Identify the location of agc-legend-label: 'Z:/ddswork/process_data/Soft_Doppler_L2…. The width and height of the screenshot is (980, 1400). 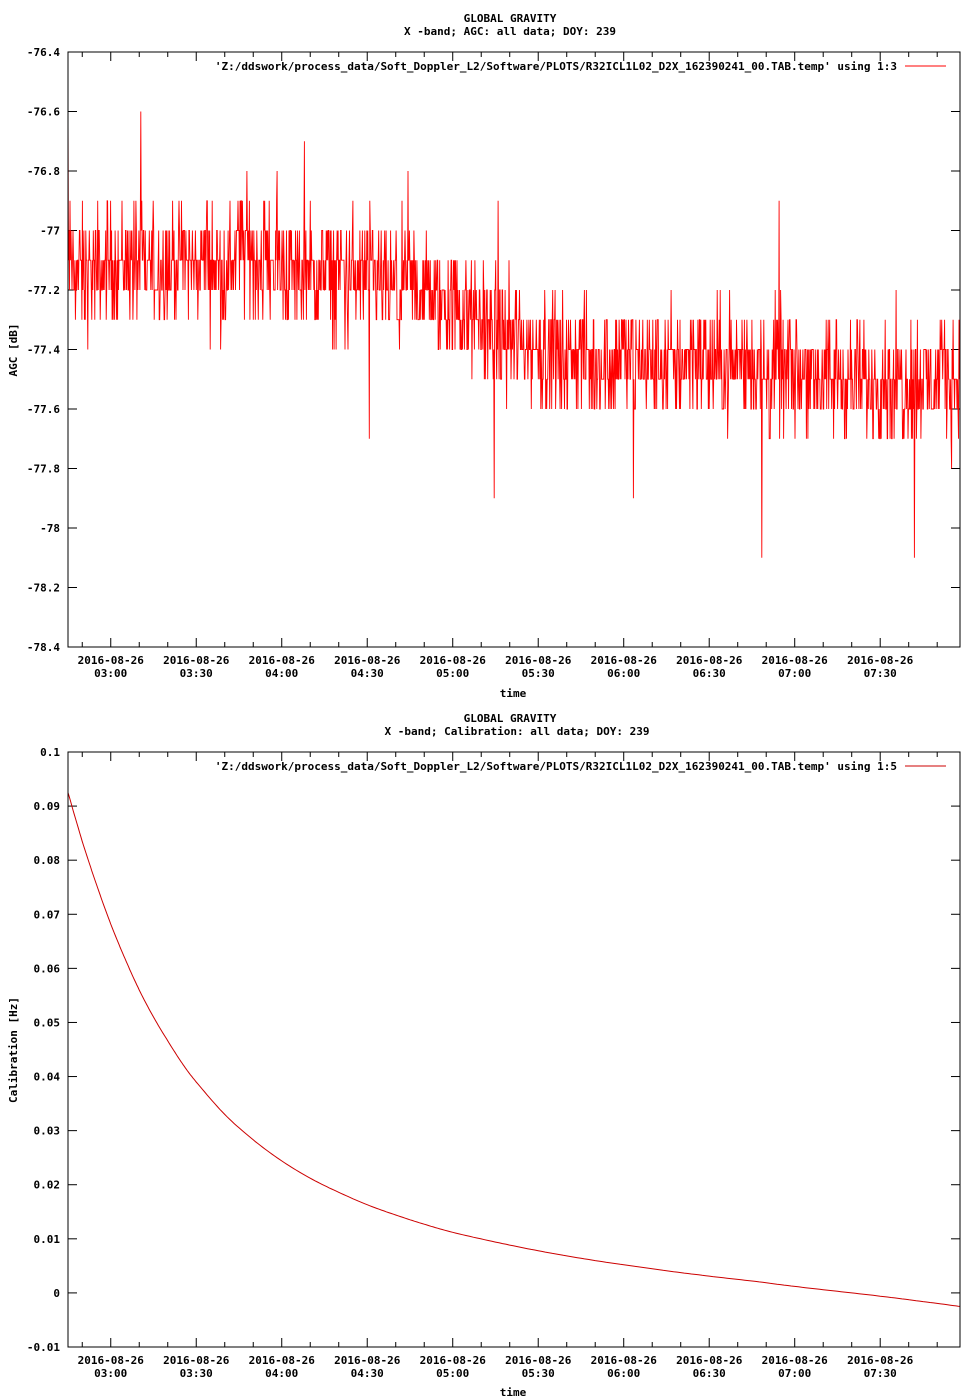
(556, 66).